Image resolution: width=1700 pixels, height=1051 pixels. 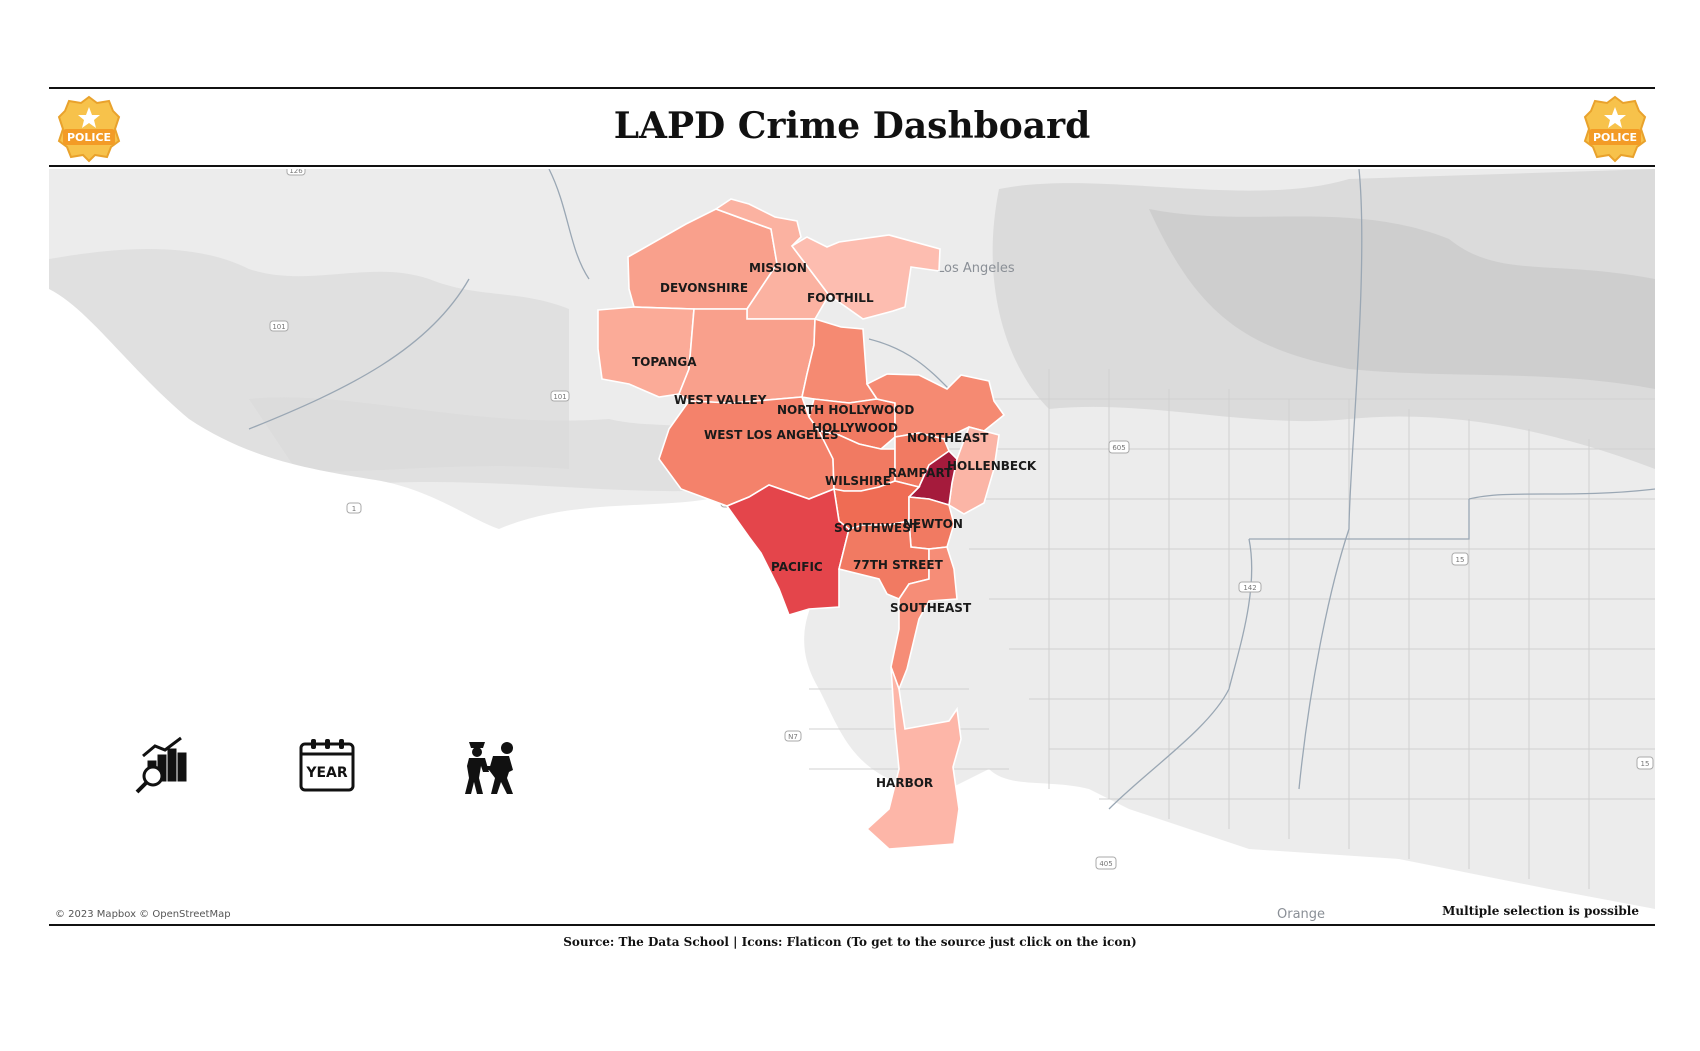 I want to click on district-label: HOLLYWOOD, so click(x=855, y=428).